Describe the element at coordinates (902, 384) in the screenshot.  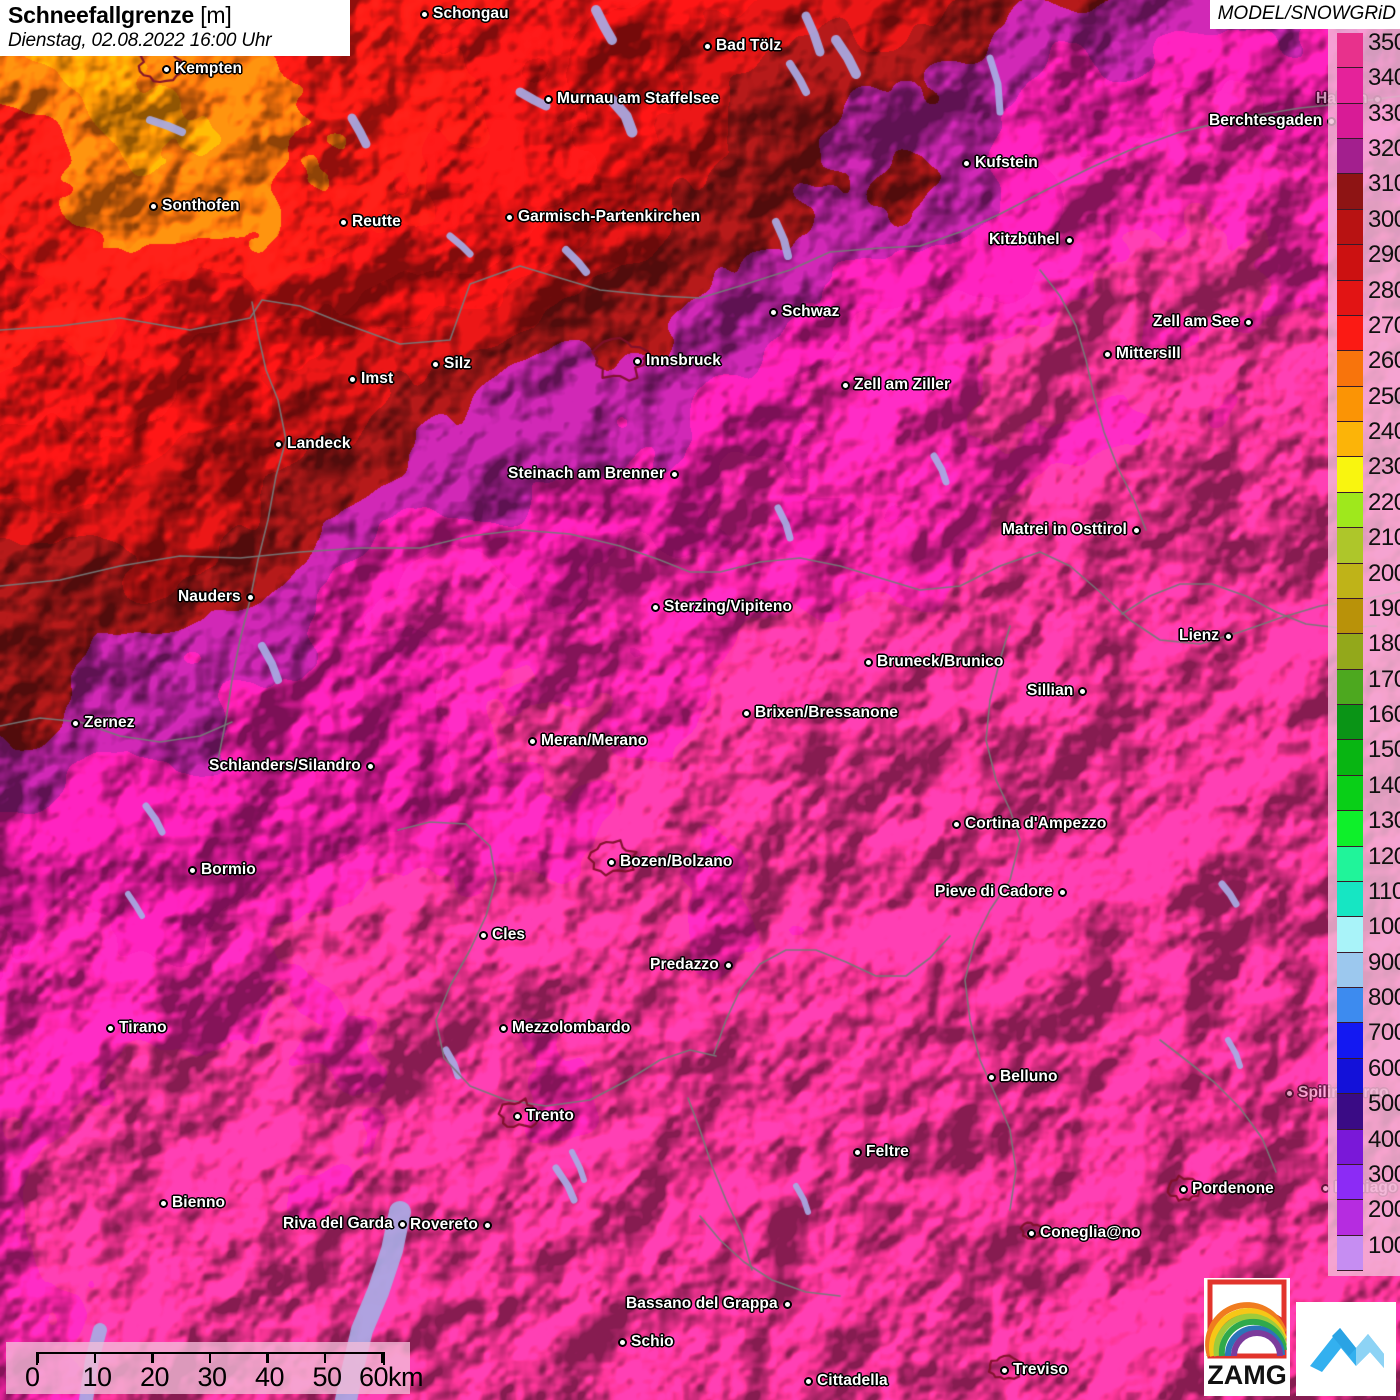
I see `place-label: Zell am Ziller` at that location.